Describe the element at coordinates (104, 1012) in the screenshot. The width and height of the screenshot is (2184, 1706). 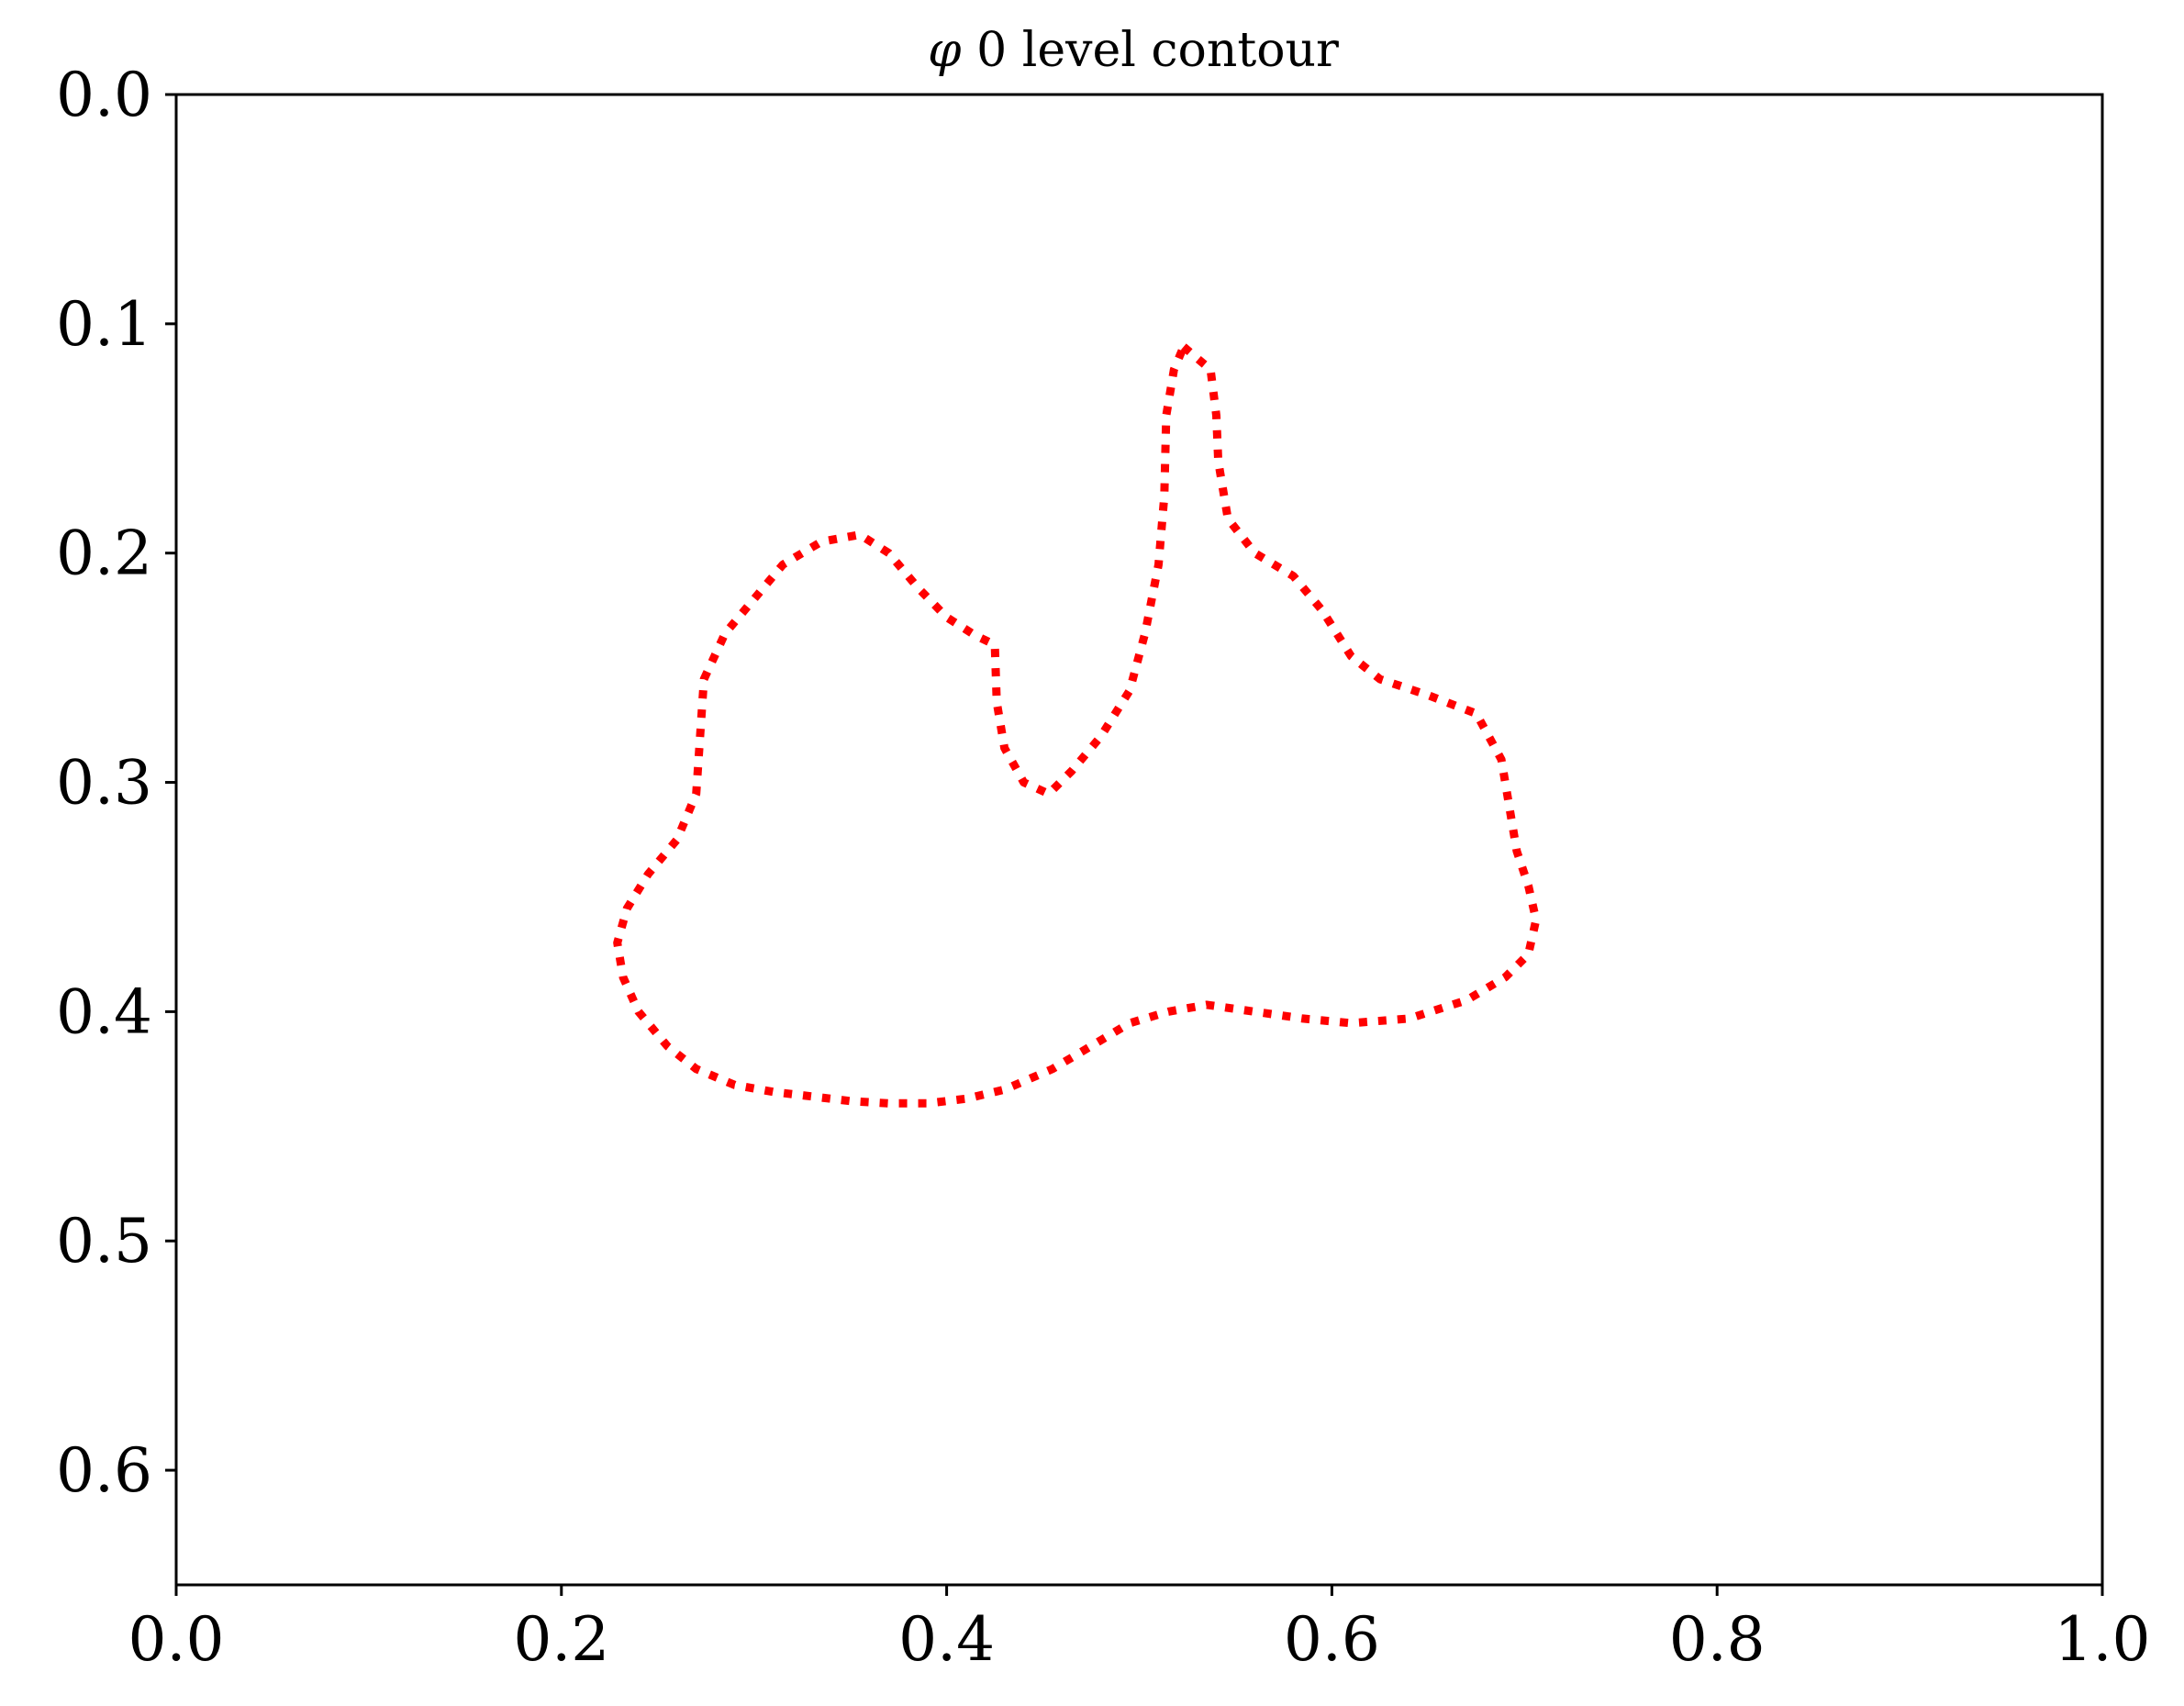
I see `y-tick-label: 0.4` at that location.